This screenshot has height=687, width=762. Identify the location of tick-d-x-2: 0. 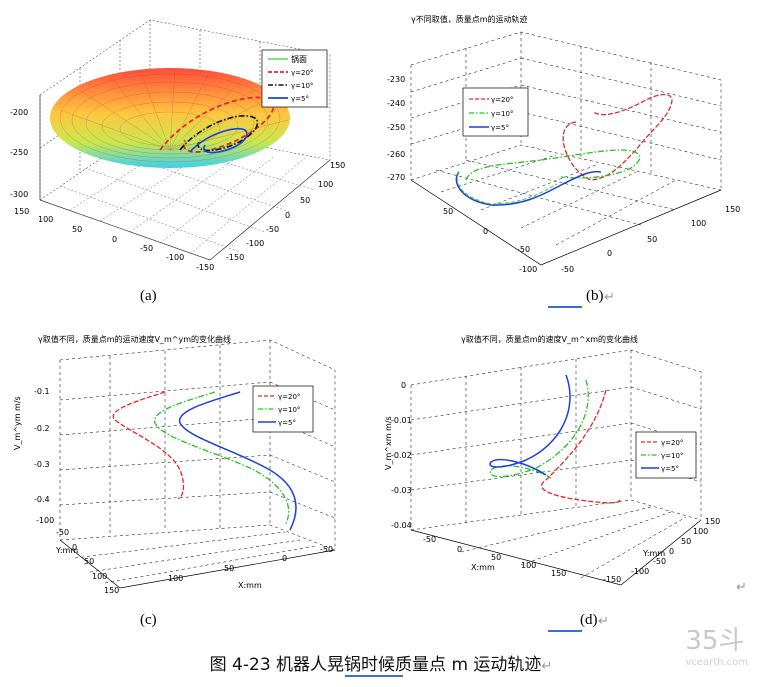
(459, 549).